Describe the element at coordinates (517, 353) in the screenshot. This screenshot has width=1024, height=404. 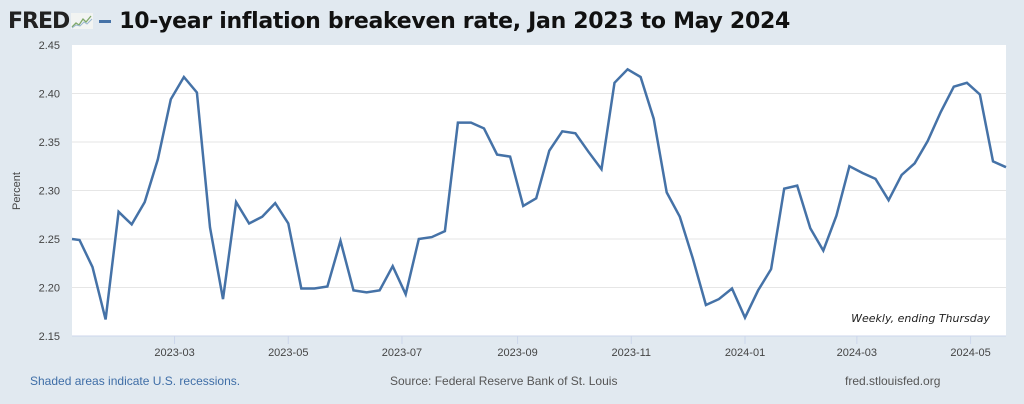
I see `x-tick-label: 2023-09` at that location.